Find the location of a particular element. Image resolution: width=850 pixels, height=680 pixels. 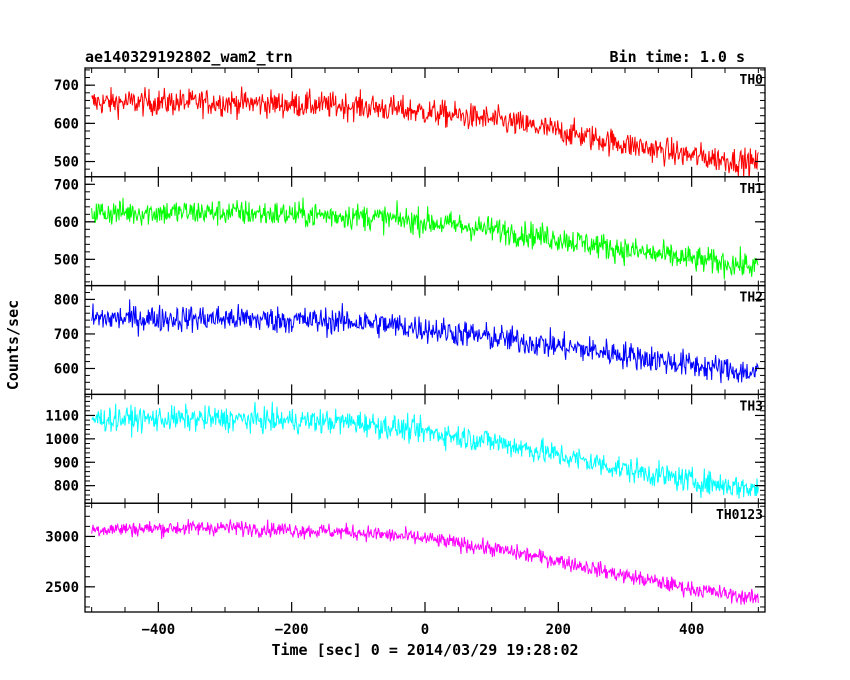

chart-title: ae140329192802_wam2_trn is located at coordinates (189, 57).